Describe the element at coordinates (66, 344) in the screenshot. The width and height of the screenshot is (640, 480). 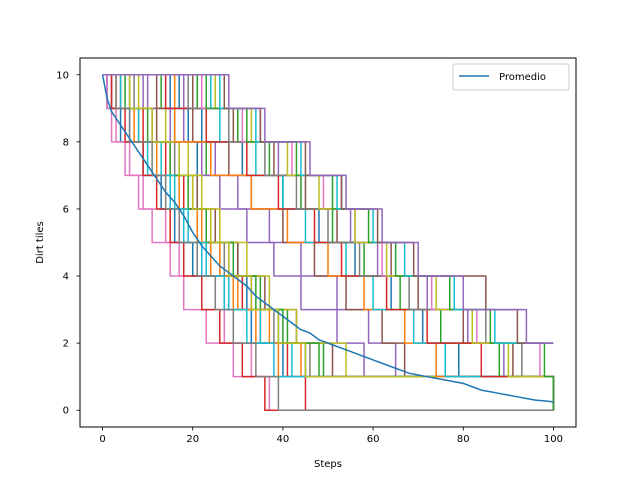
I see `y-tick-label: 2` at that location.